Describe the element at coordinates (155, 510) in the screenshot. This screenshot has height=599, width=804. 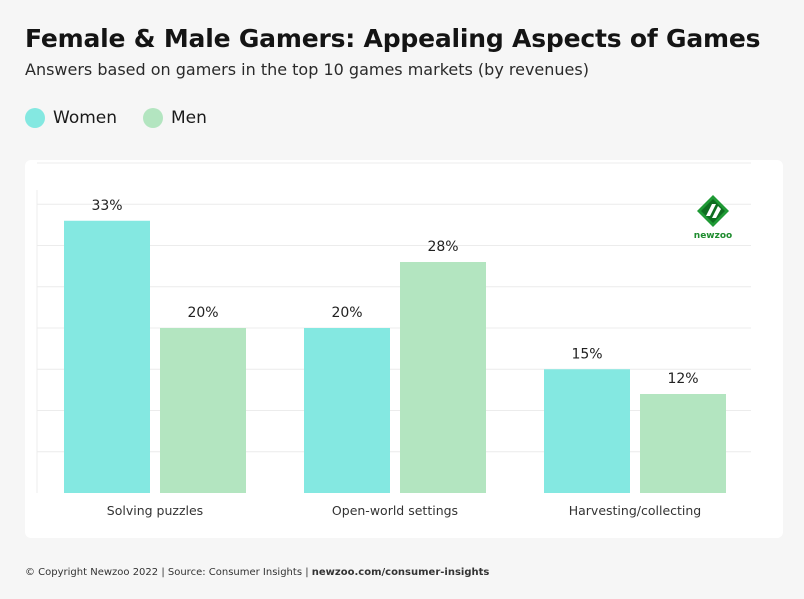
I see `category-label: Solving puzzles` at that location.